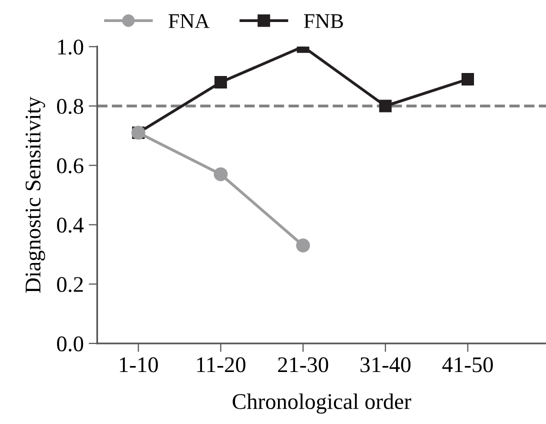 The height and width of the screenshot is (424, 546). What do you see at coordinates (221, 364) in the screenshot?
I see `x-tick-label: 11-20` at bounding box center [221, 364].